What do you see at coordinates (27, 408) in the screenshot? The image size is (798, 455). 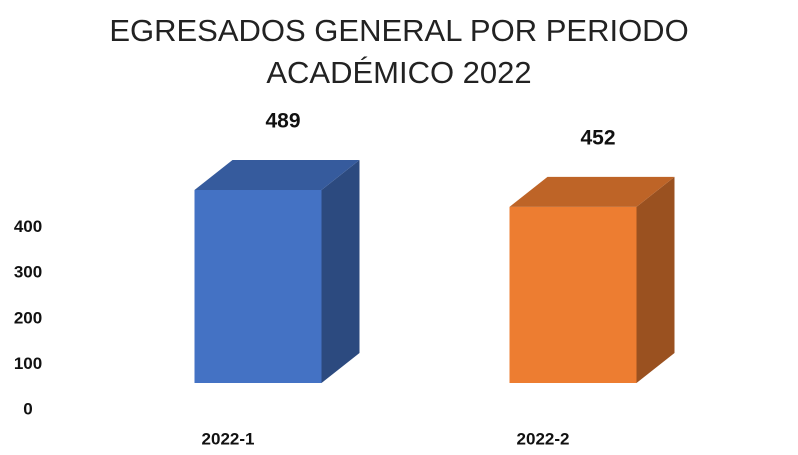 I see `y-tick-label: 0` at bounding box center [27, 408].